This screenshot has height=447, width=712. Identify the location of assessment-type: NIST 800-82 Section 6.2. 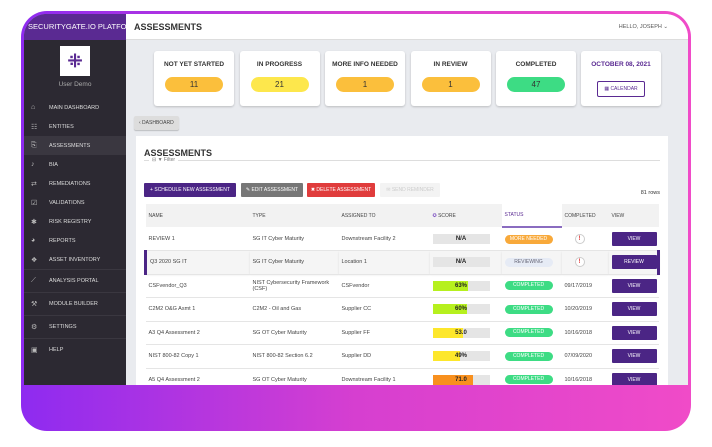
(294, 356).